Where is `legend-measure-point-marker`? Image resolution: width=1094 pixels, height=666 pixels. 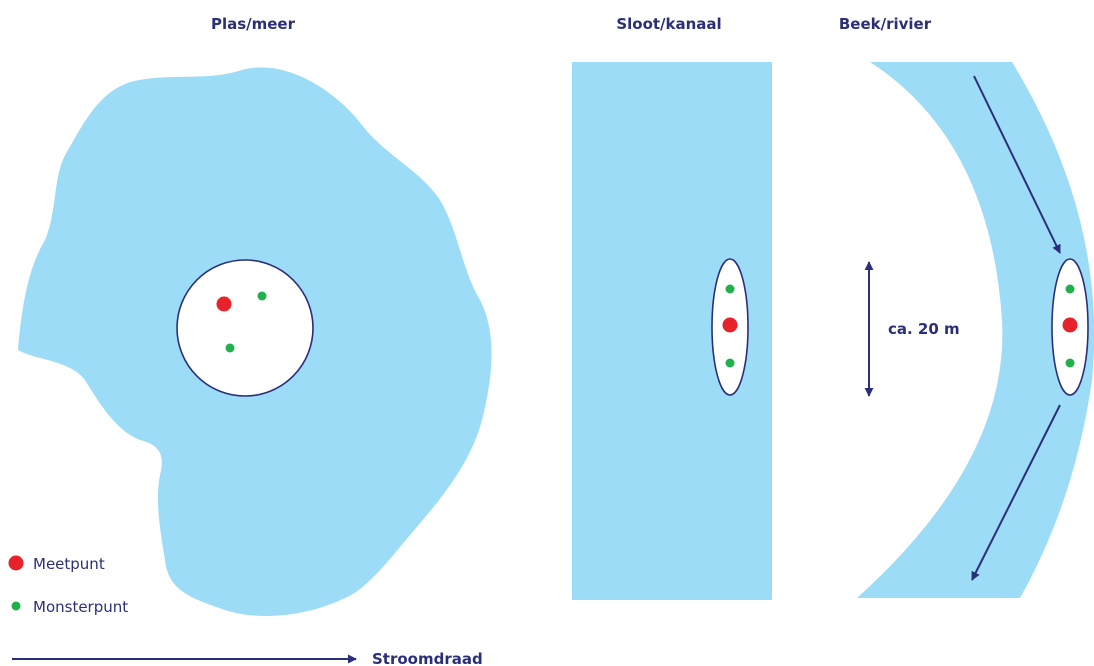 legend-measure-point-marker is located at coordinates (16, 563).